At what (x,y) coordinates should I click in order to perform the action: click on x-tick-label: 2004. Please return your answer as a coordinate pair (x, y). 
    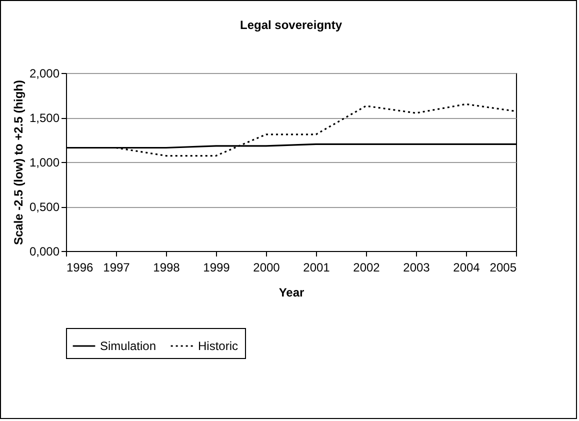
    Looking at the image, I should click on (466, 267).